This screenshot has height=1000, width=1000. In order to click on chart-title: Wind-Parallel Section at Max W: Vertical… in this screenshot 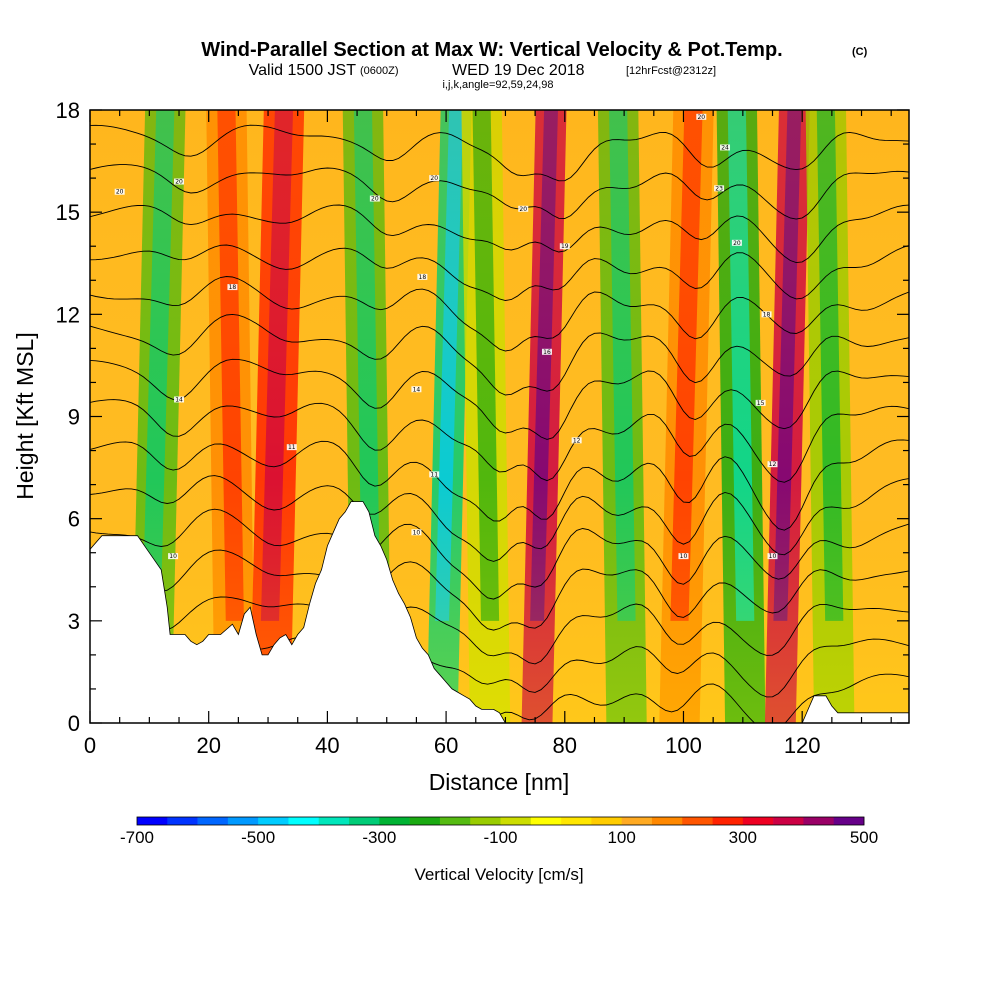, I will do `click(491, 50)`.